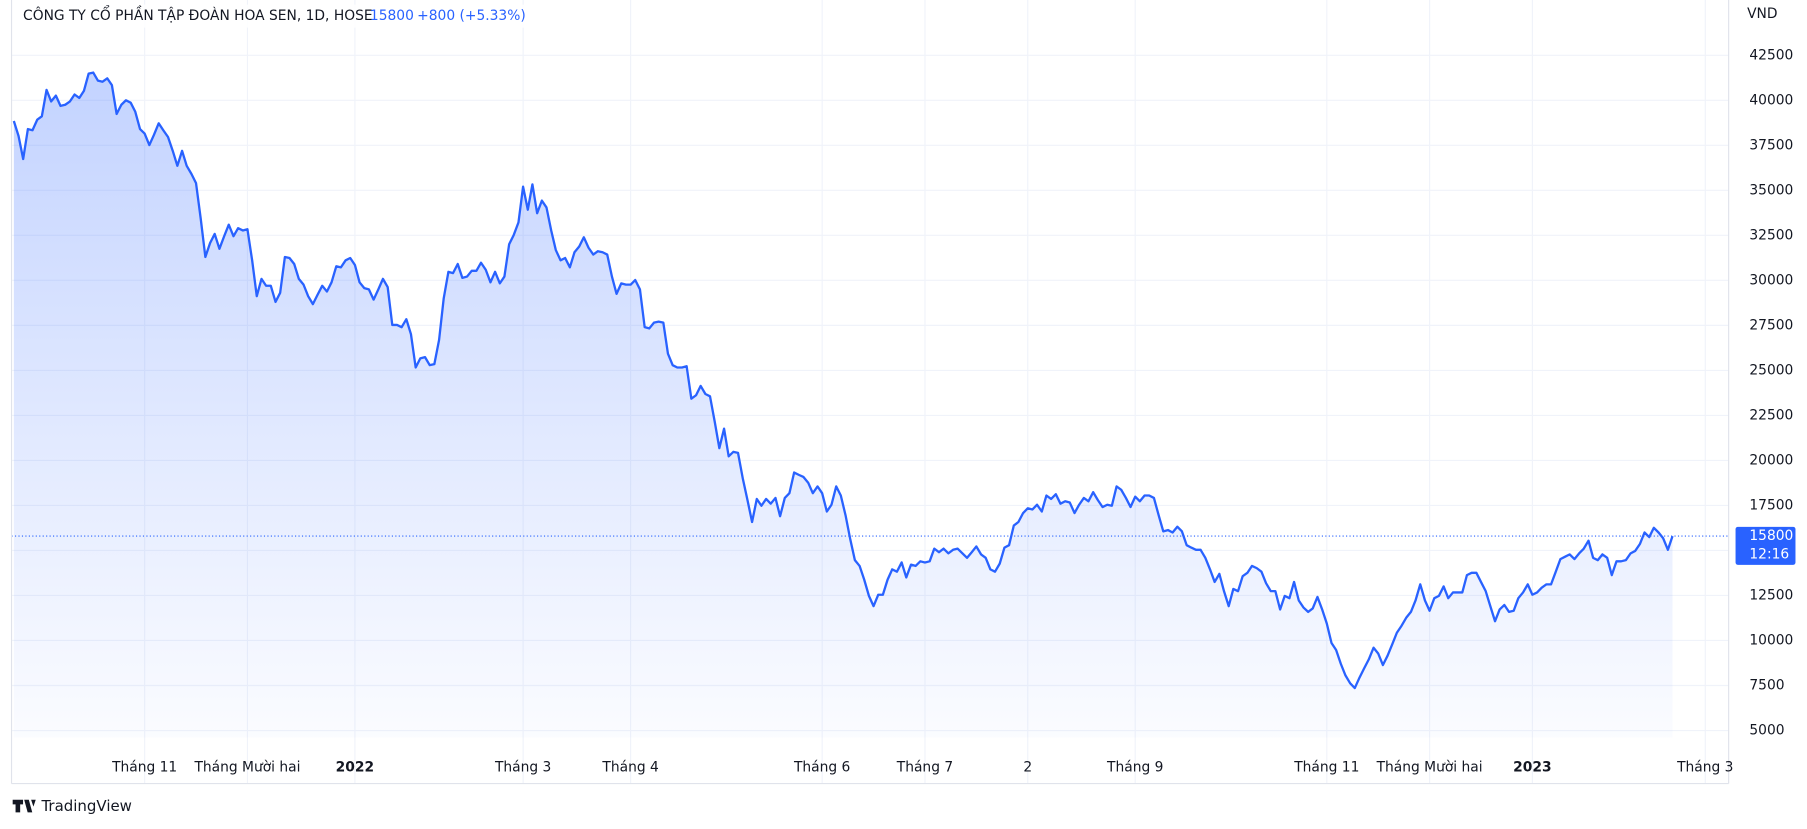  What do you see at coordinates (924, 767) in the screenshot?
I see `x-tick-label: Tháng 7` at bounding box center [924, 767].